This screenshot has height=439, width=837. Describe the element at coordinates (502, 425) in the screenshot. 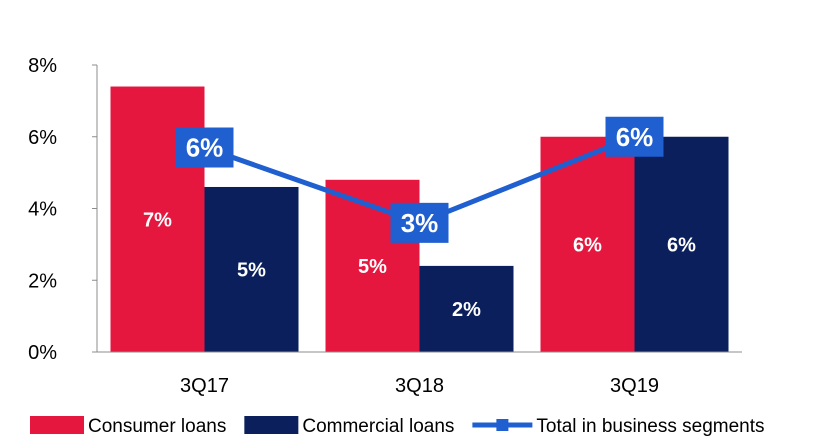

I see `legend-line-marker` at that location.